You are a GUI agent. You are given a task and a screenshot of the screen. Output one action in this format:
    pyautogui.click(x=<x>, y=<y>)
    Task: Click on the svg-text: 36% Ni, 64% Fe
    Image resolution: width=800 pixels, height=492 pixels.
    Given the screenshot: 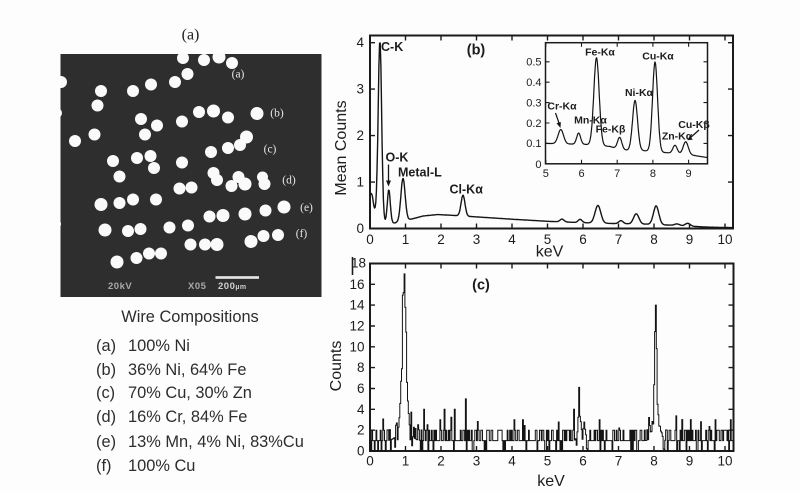 What is the action you would take?
    pyautogui.click(x=187, y=370)
    